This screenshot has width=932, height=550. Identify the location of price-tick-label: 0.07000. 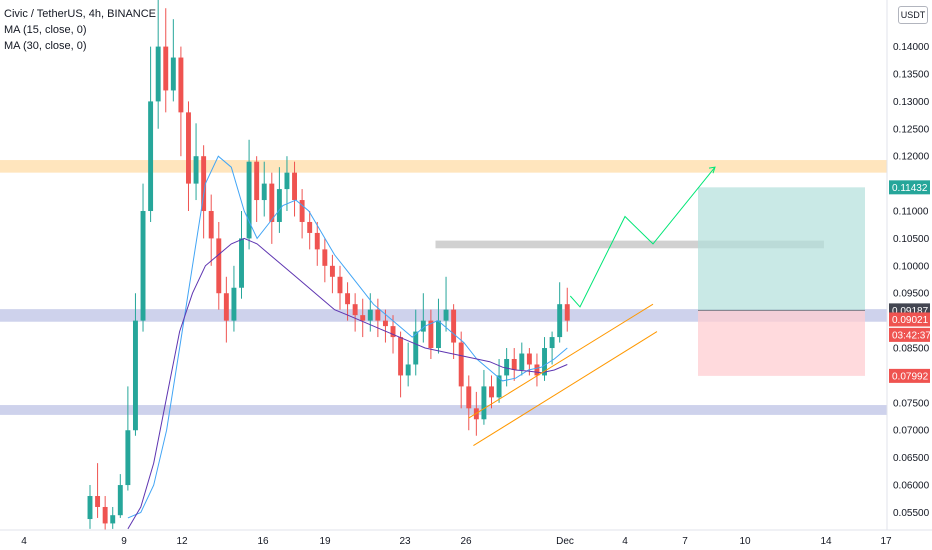
(911, 431).